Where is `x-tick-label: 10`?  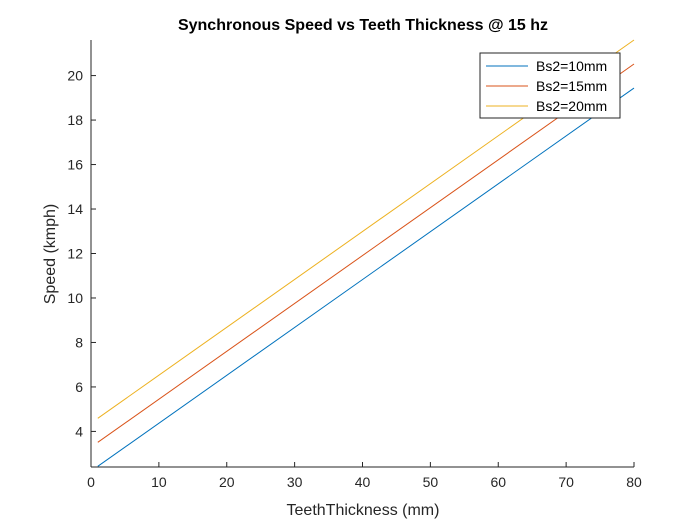
x-tick-label: 10 is located at coordinates (159, 482).